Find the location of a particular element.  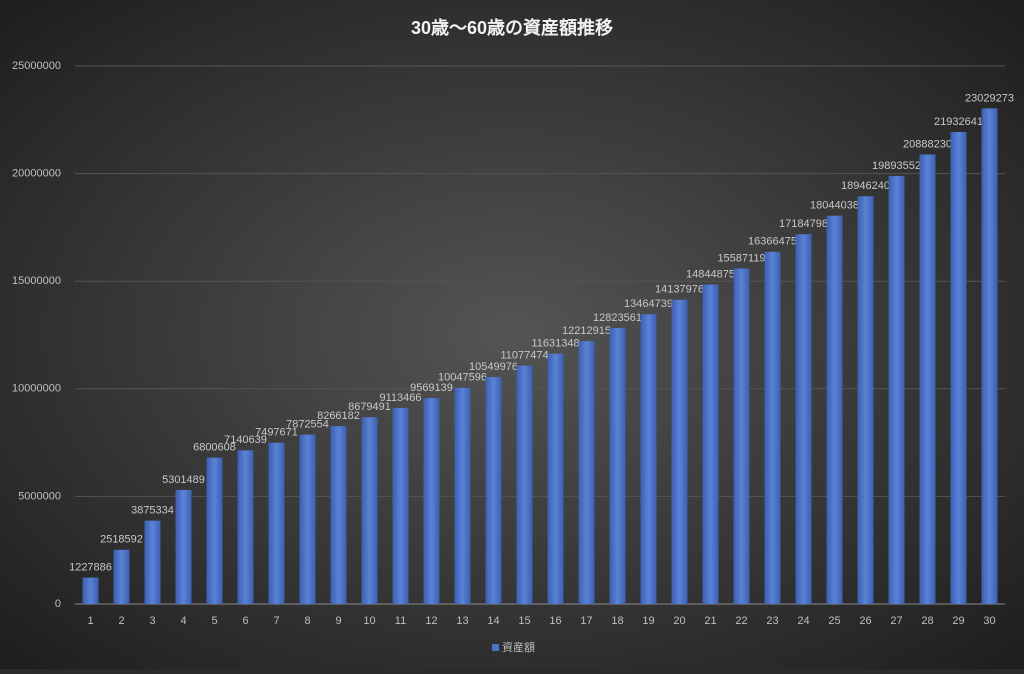

chart-title: 30歳～60歳の資産額推移 is located at coordinates (512, 27).